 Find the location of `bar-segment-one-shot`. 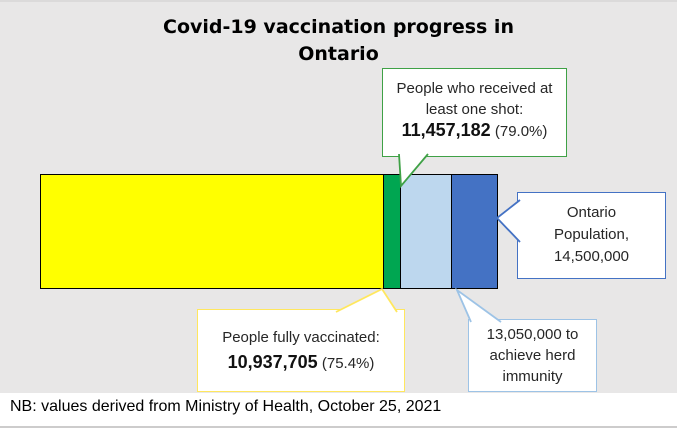

bar-segment-one-shot is located at coordinates (392, 231).